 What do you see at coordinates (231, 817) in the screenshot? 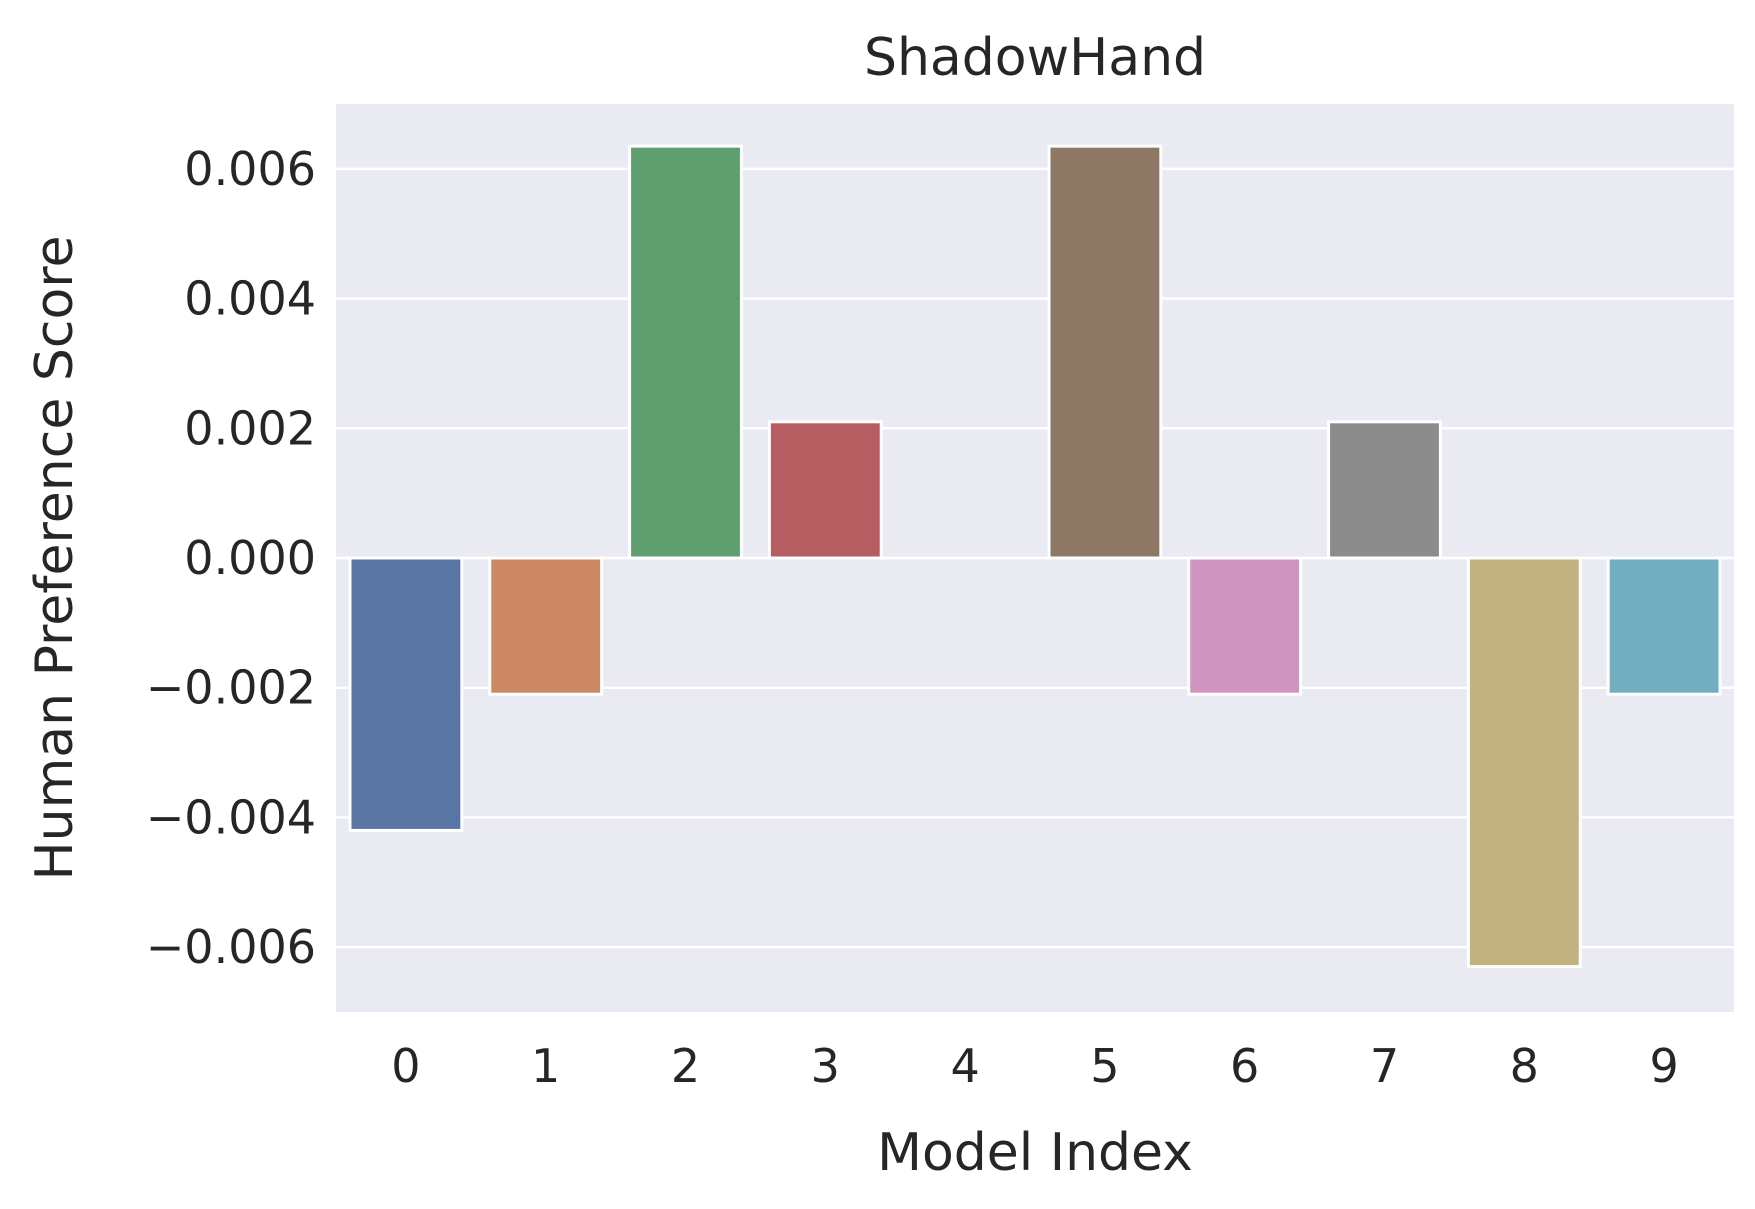
I see `y-tick-label: −0.004` at bounding box center [231, 817].